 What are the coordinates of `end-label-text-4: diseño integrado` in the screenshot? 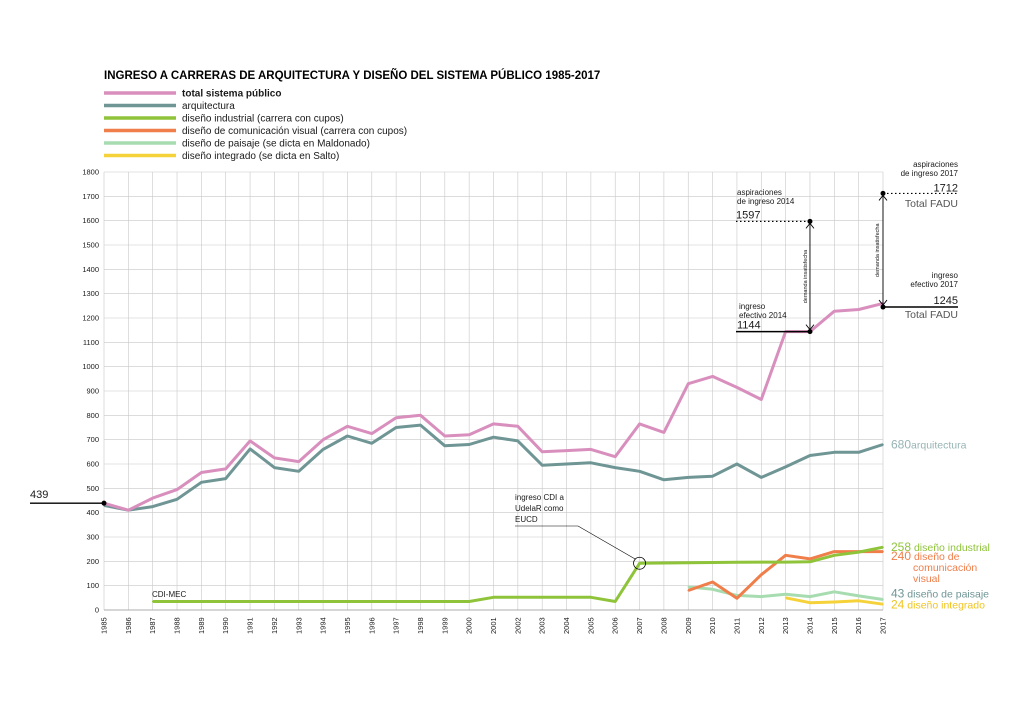 It's located at (944, 606).